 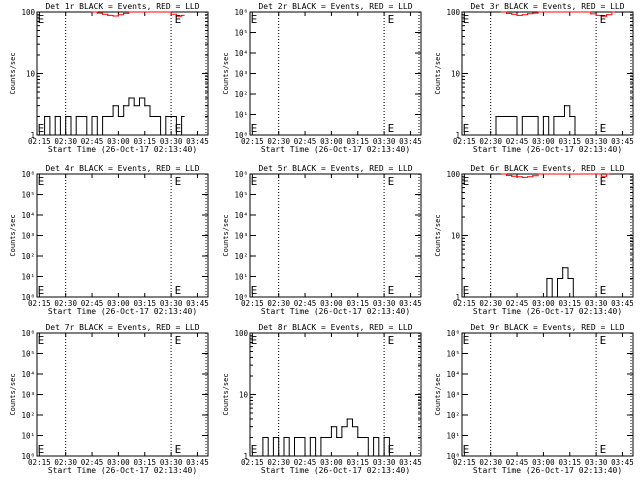 What do you see at coordinates (335, 327) in the screenshot?
I see `chart-title: Det 8r BLACK = Events, RED = LLD` at bounding box center [335, 327].